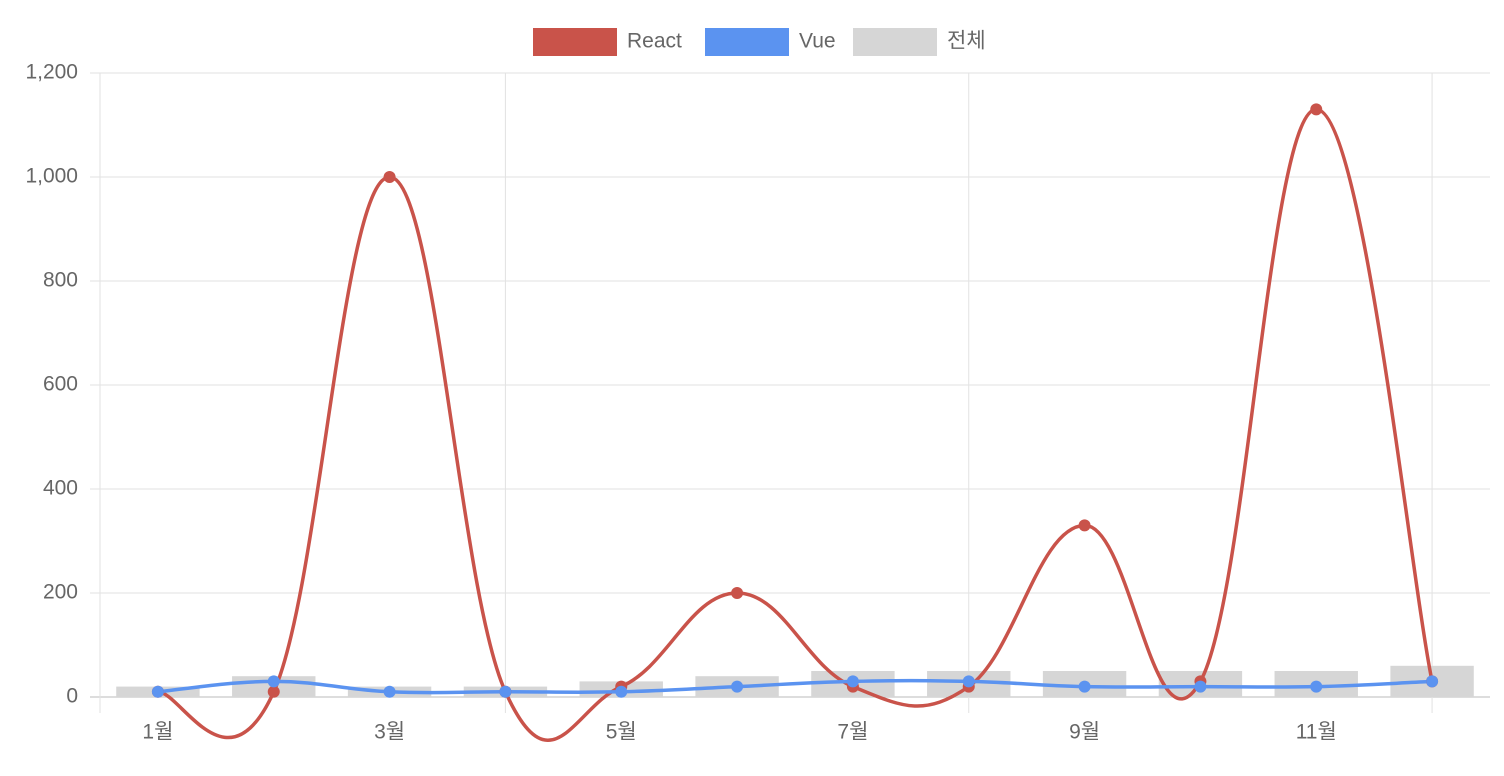  Describe the element at coordinates (60, 384) in the screenshot. I see `y-tick-label: 600` at that location.